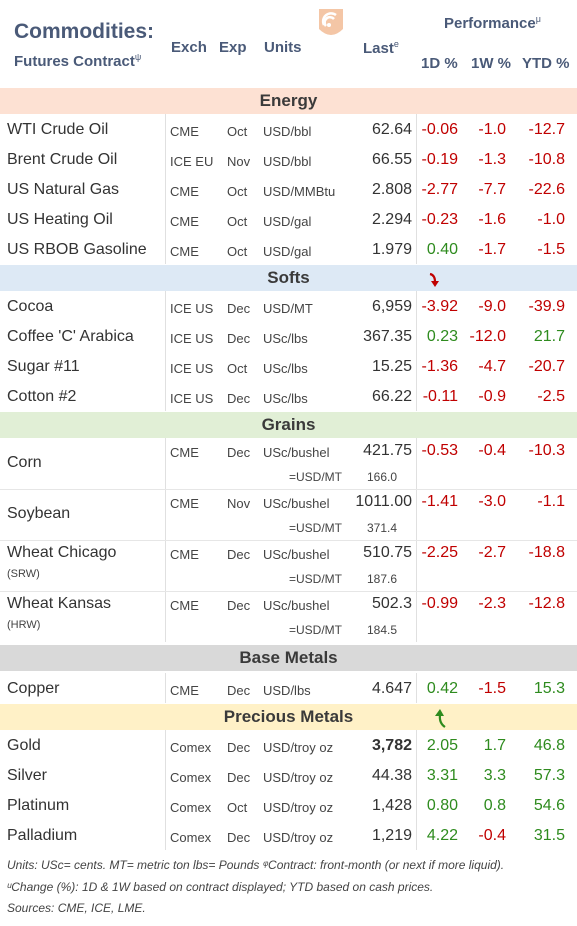 This screenshot has height=926, width=577. Describe the element at coordinates (189, 47) in the screenshot. I see `col-exch: Exch` at that location.